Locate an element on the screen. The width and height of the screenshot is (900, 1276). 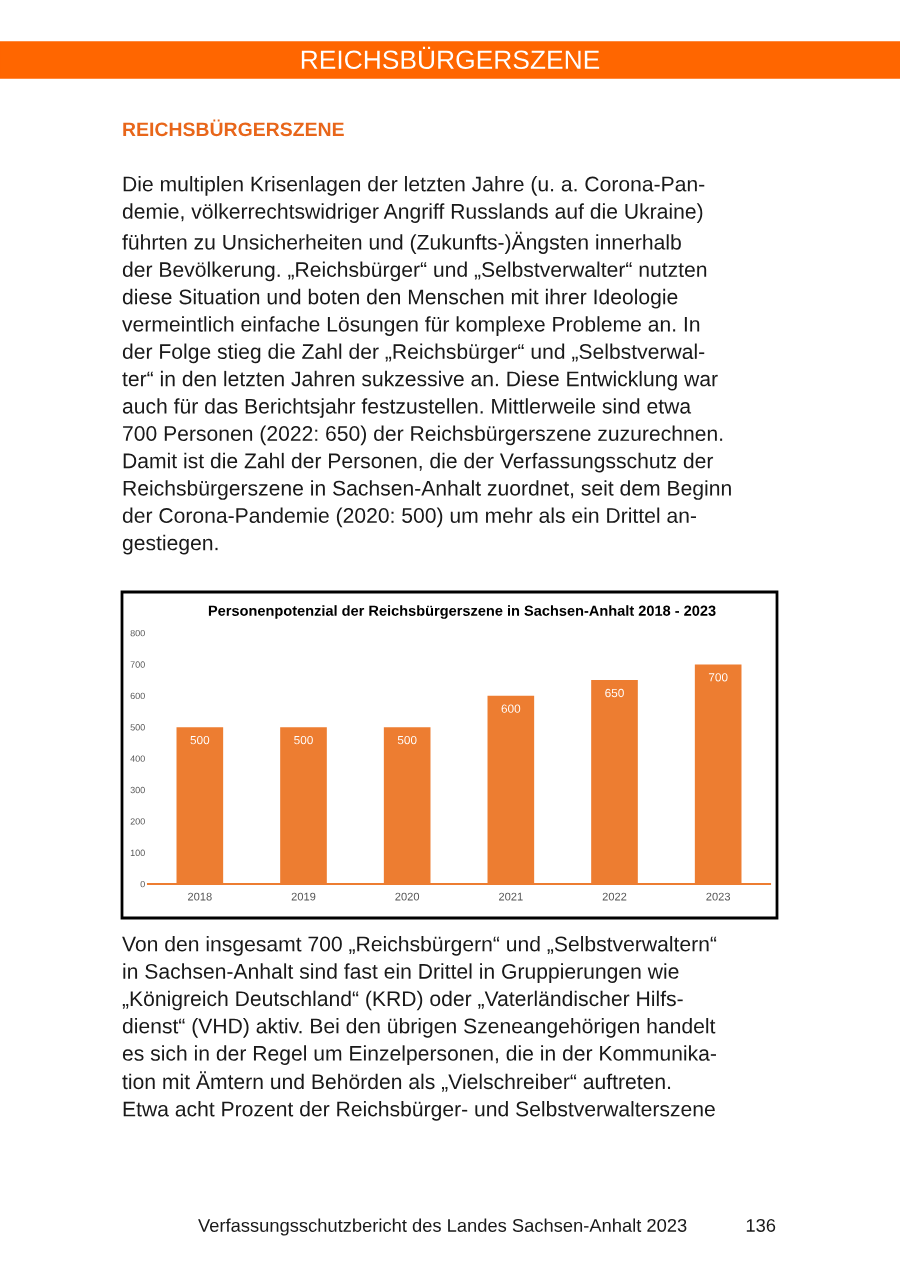
data-label: 650 is located at coordinates (614, 693).